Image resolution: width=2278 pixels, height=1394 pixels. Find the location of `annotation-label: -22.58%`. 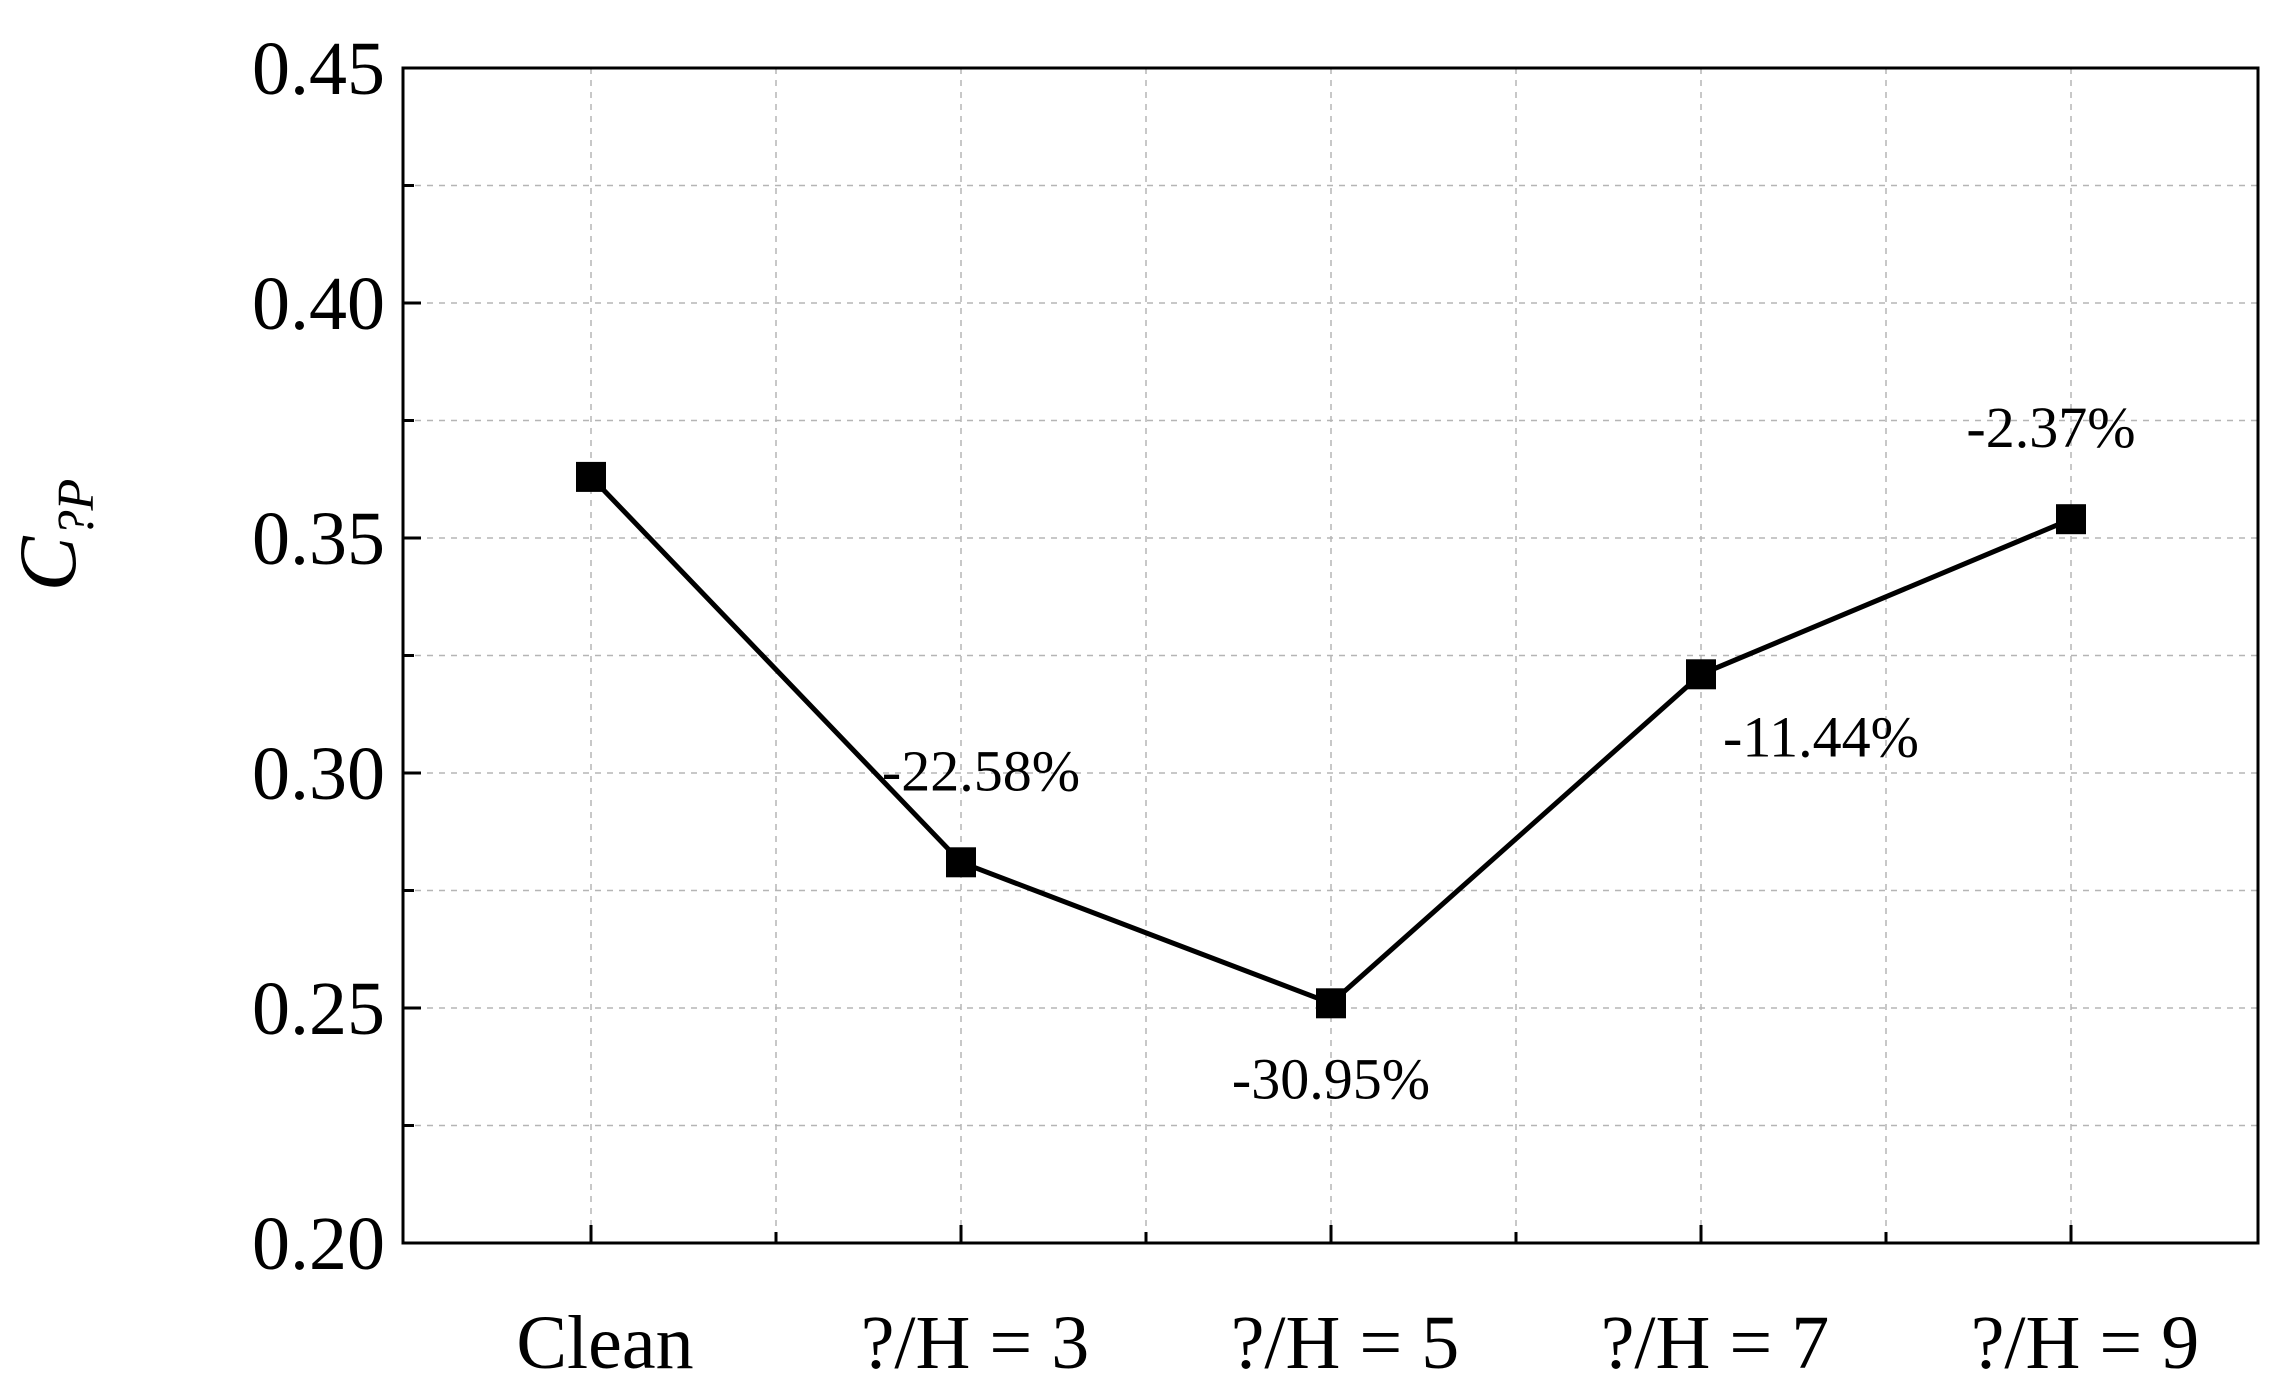

annotation-label: -22.58% is located at coordinates (981, 770).